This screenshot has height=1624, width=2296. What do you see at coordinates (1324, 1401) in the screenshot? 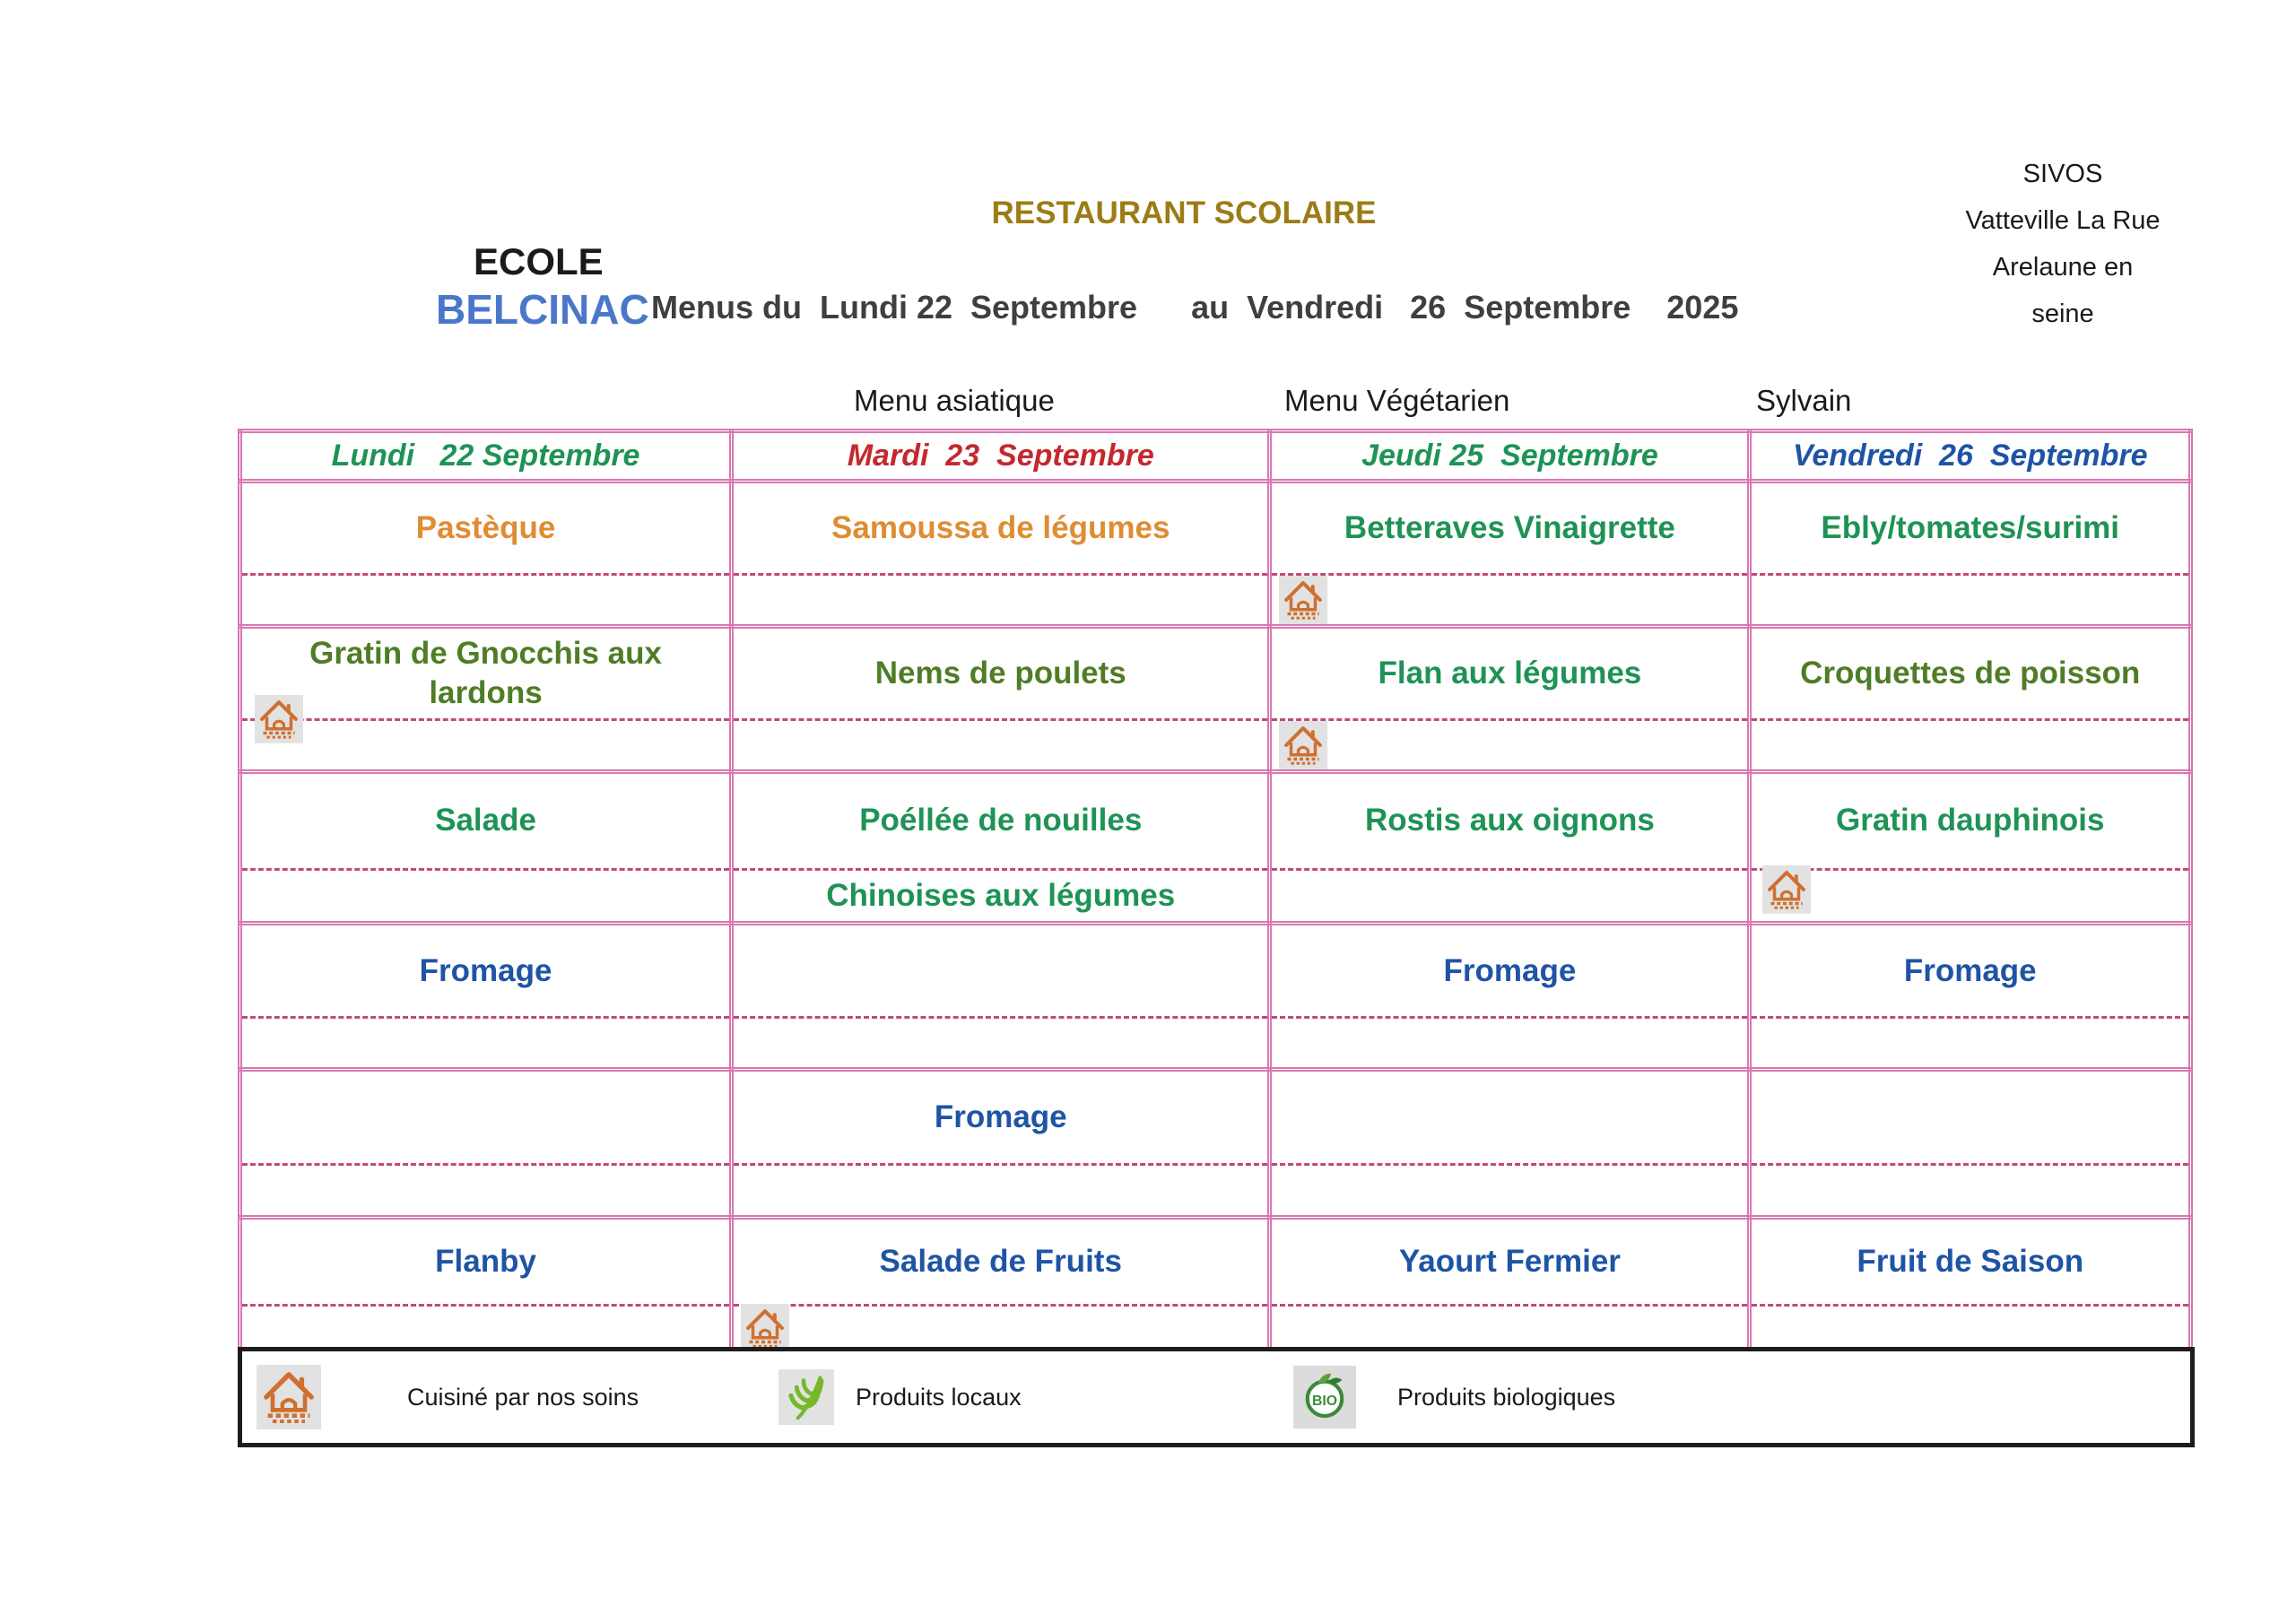
I see `svg-text: BIO` at bounding box center [1324, 1401].